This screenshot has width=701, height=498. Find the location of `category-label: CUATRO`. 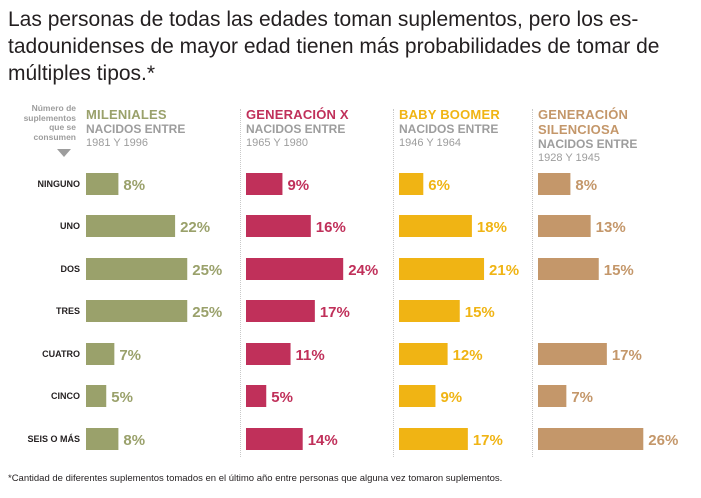

category-label: CUATRO is located at coordinates (61, 354).